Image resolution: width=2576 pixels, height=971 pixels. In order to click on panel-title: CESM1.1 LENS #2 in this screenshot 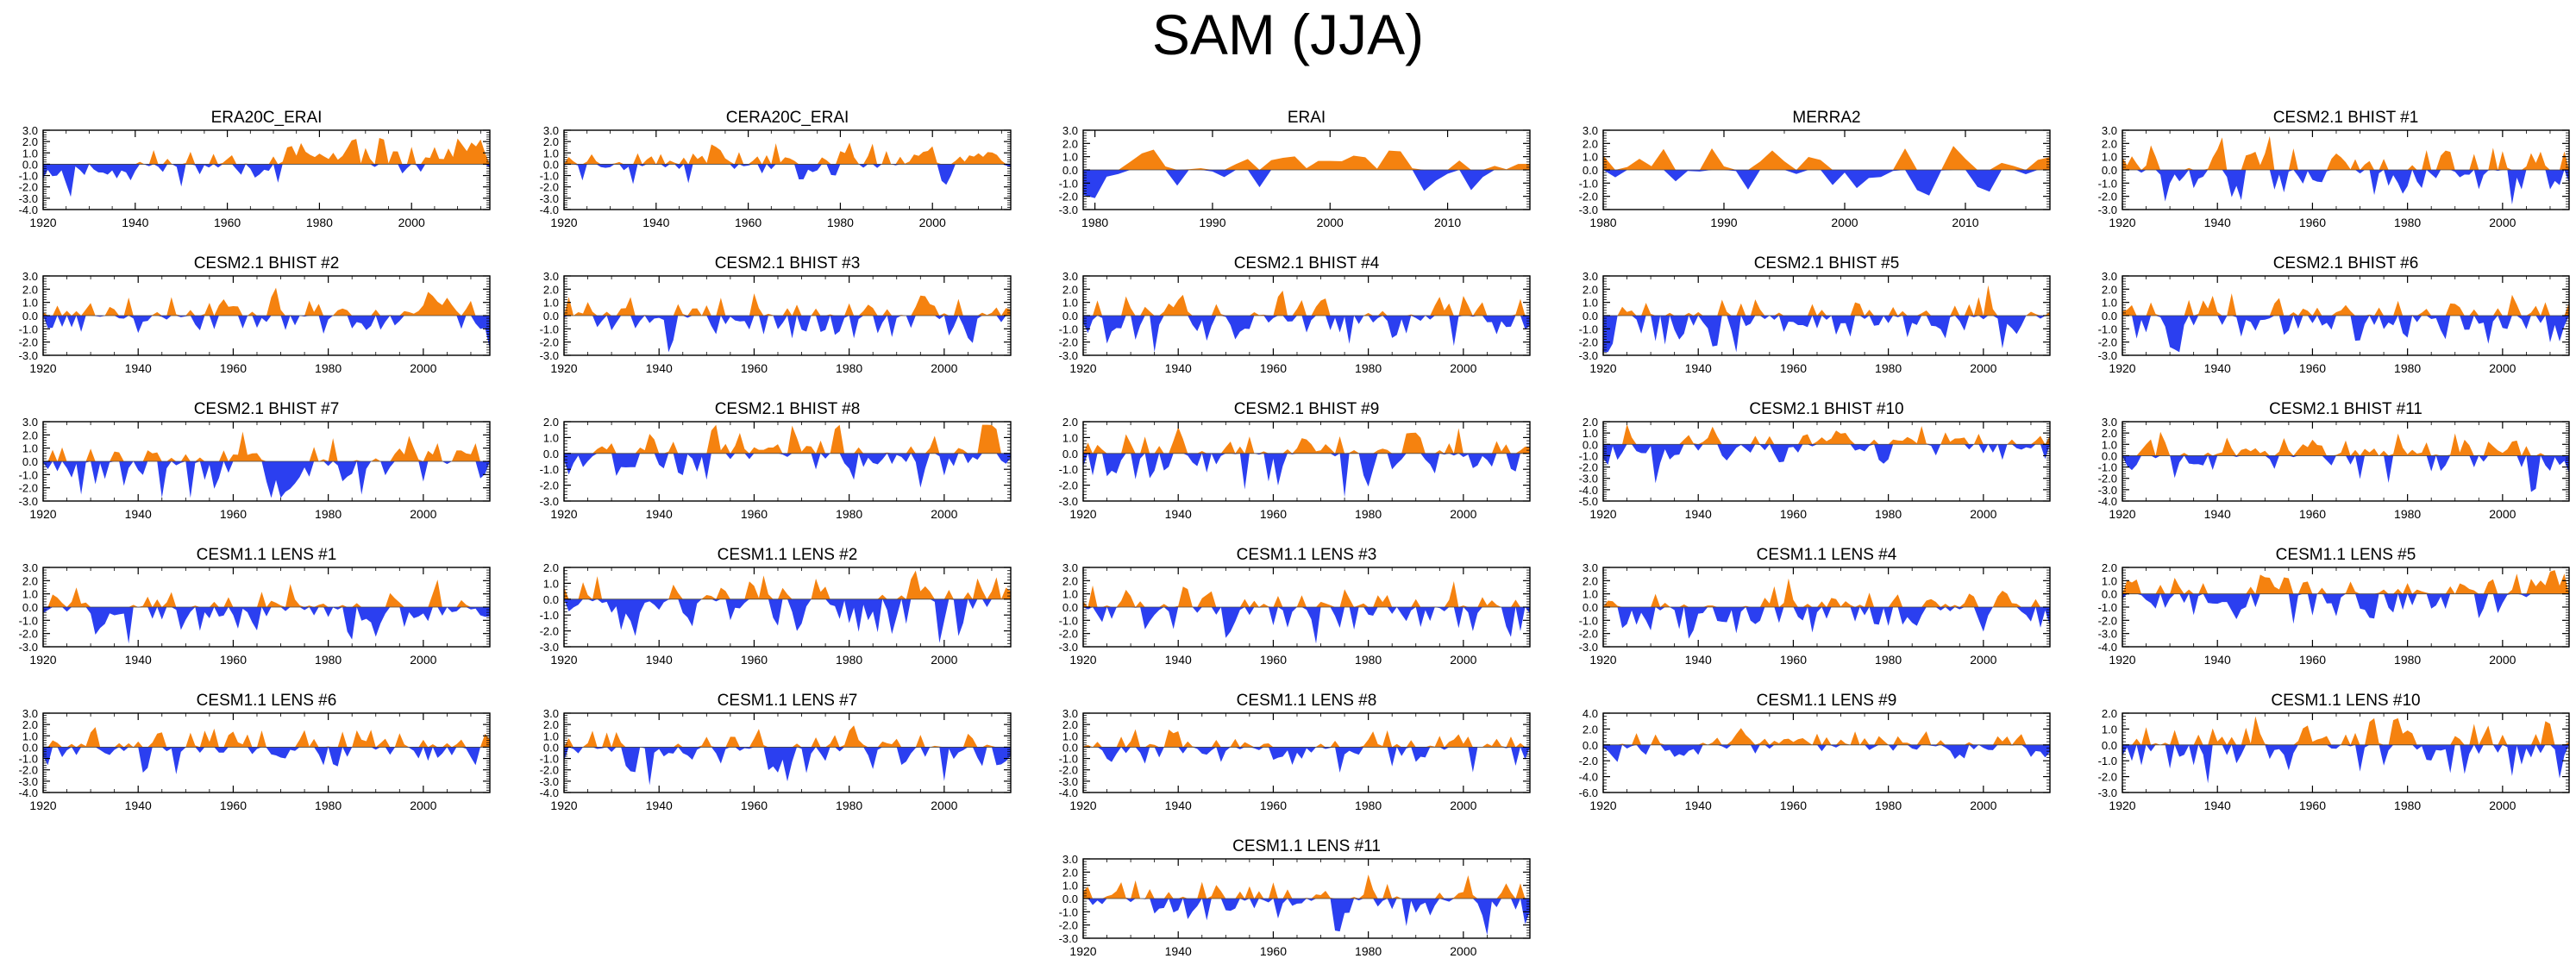, I will do `click(788, 555)`.